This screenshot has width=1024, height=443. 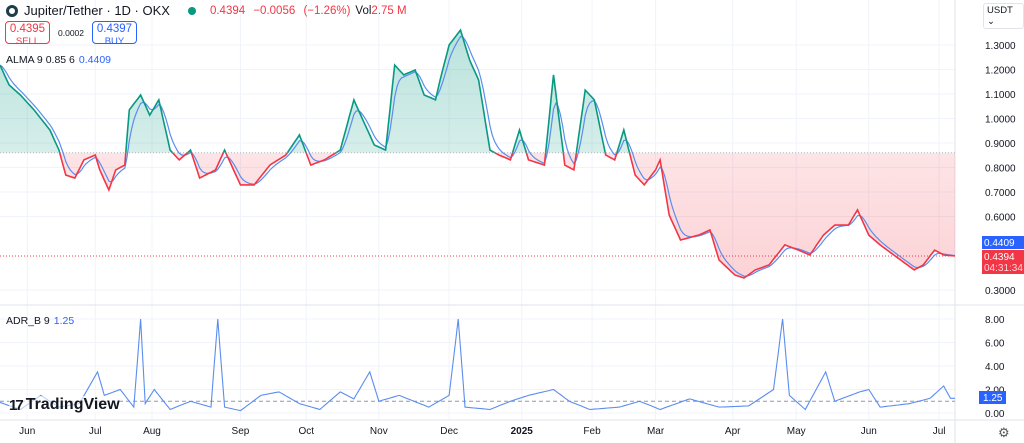 What do you see at coordinates (191, 10) in the screenshot?
I see `market-open-icon` at bounding box center [191, 10].